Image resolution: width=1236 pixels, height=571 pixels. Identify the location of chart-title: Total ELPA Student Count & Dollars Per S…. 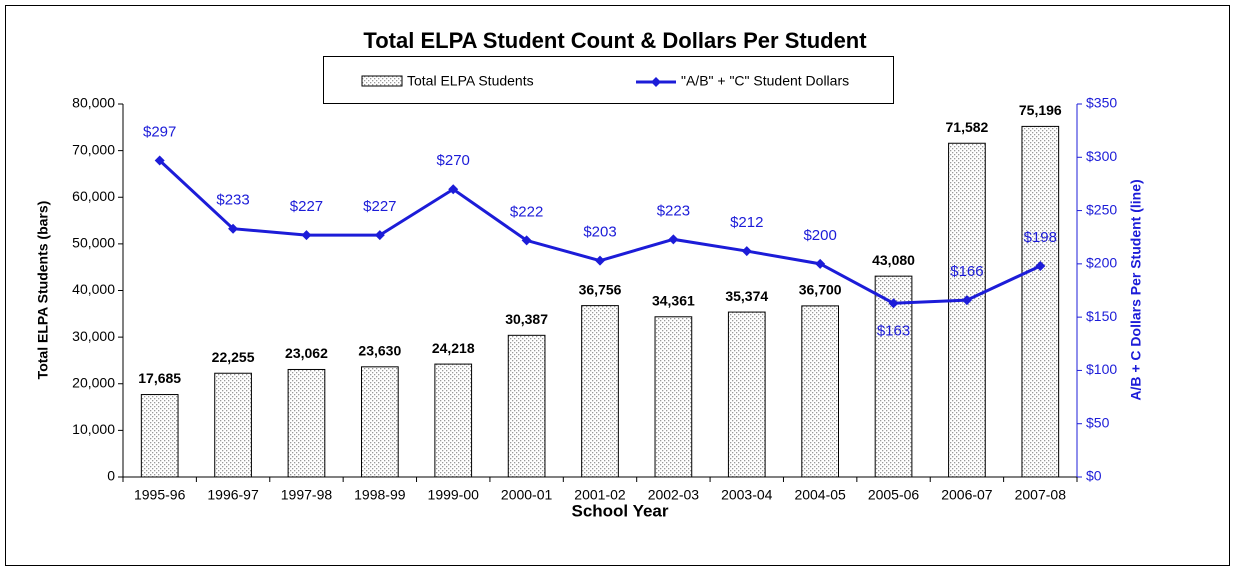
(615, 40).